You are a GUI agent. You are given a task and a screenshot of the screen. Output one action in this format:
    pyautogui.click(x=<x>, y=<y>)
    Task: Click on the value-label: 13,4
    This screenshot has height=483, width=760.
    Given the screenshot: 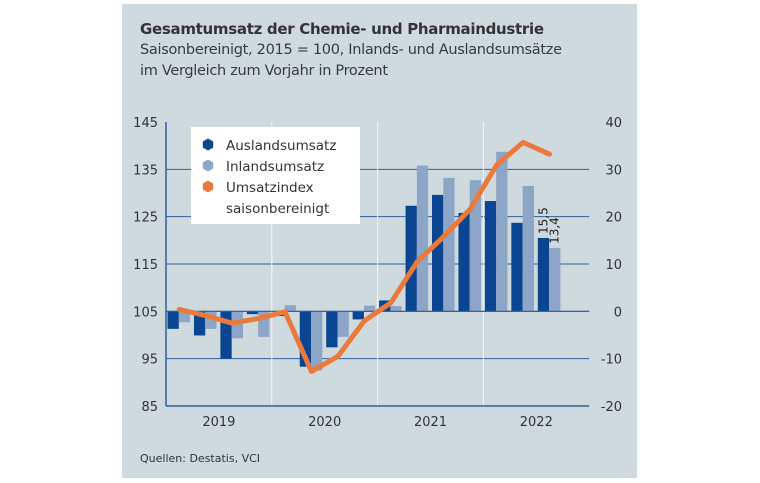 What is the action you would take?
    pyautogui.click(x=555, y=230)
    